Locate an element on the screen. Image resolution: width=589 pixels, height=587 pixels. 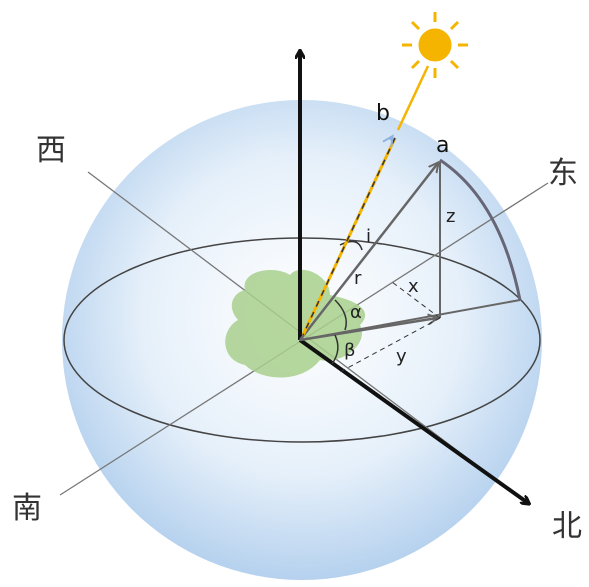
direction-label: 南 is located at coordinates (27, 508).